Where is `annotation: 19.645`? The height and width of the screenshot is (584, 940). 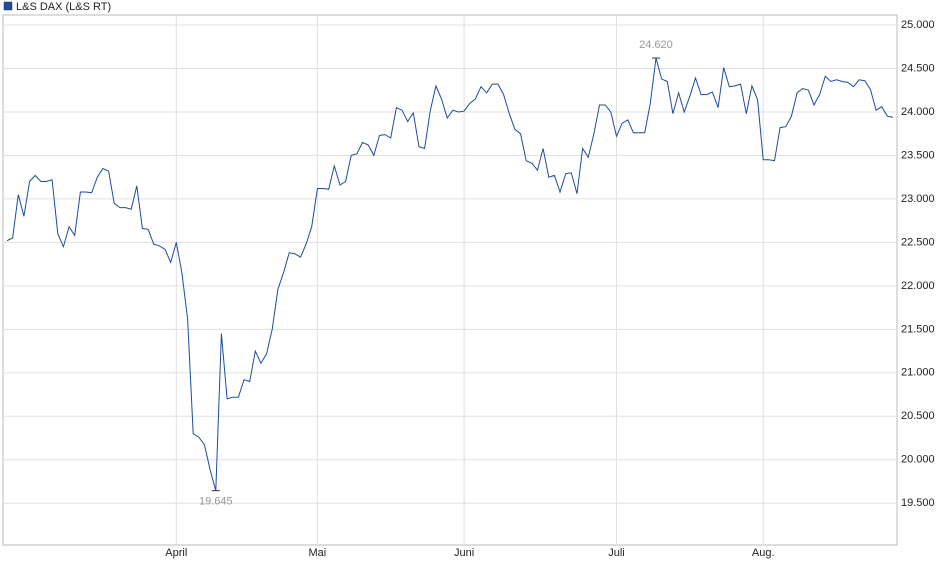 annotation: 19.645 is located at coordinates (216, 502).